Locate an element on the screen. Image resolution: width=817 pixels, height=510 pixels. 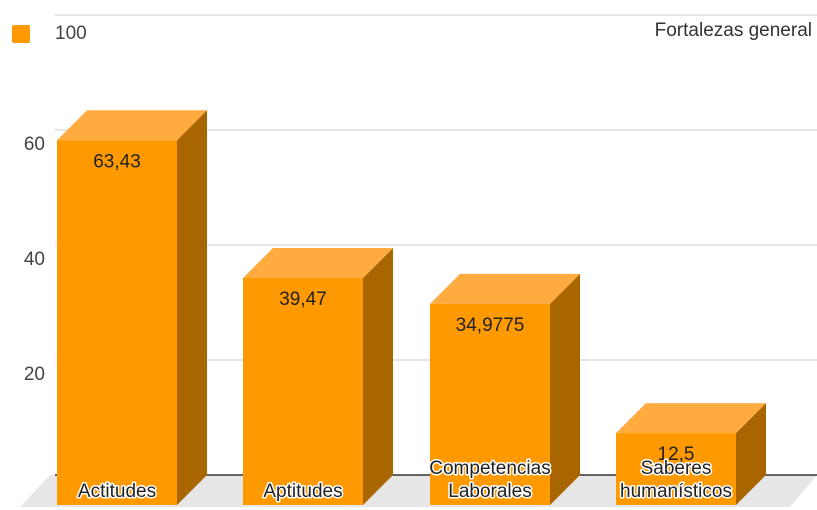
x-tick-label: Actitudes is located at coordinates (117, 491).